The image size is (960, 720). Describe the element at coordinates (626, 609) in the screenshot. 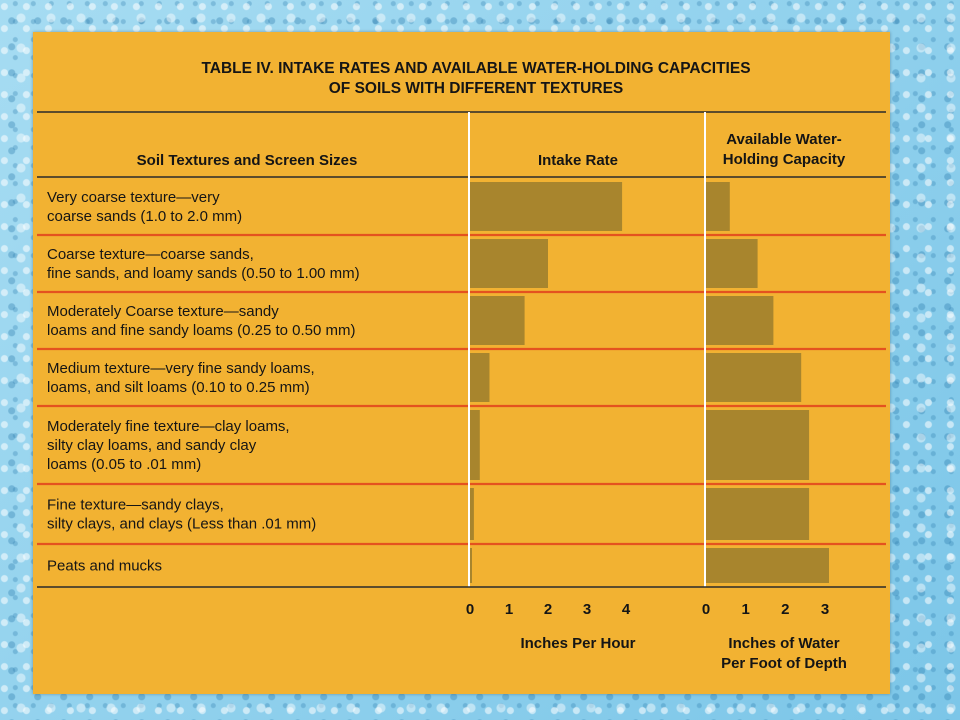

I see `tick-label-intake: 4` at that location.